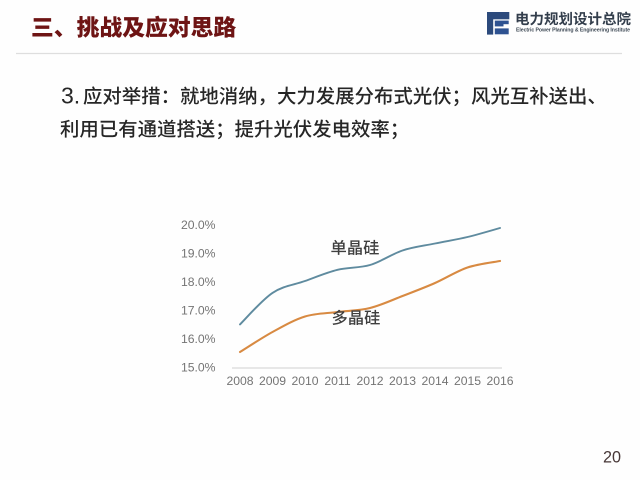 This screenshot has width=640, height=480. What do you see at coordinates (369, 381) in the screenshot?
I see `svg-text: 2012` at bounding box center [369, 381].